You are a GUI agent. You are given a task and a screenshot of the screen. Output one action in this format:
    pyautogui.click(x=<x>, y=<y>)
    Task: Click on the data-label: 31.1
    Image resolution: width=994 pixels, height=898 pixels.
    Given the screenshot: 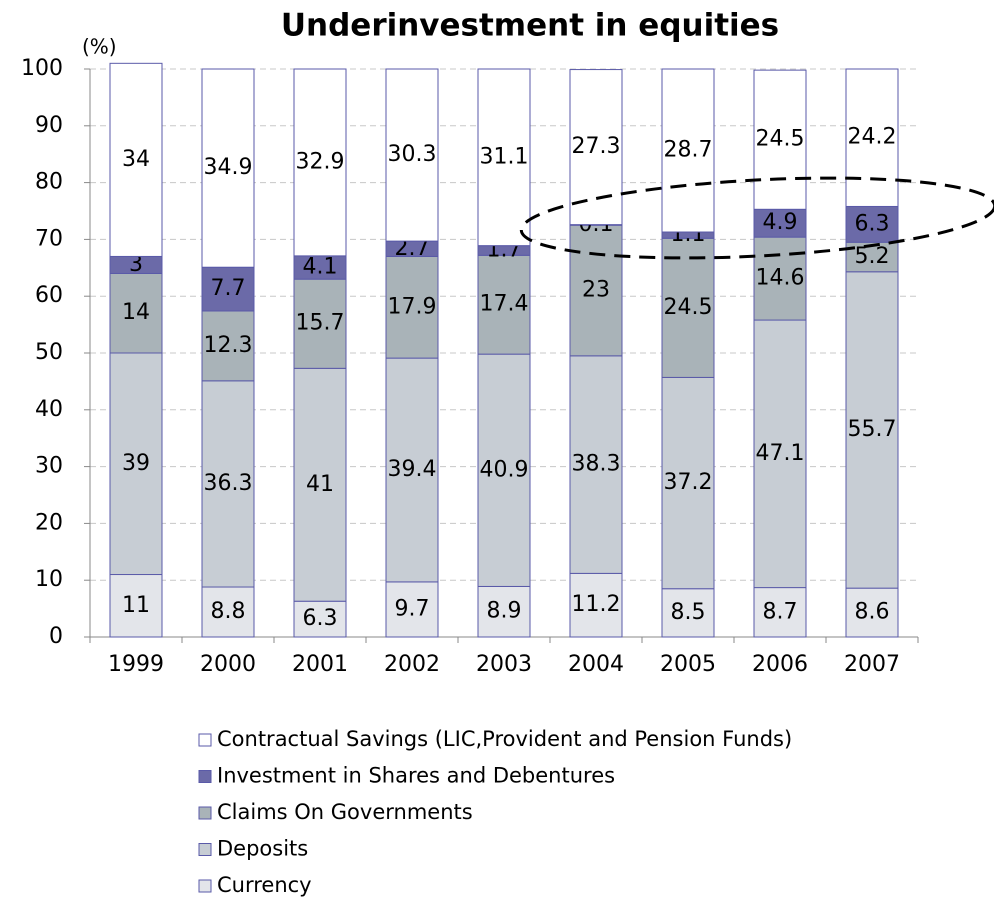 What is the action you would take?
    pyautogui.click(x=504, y=156)
    